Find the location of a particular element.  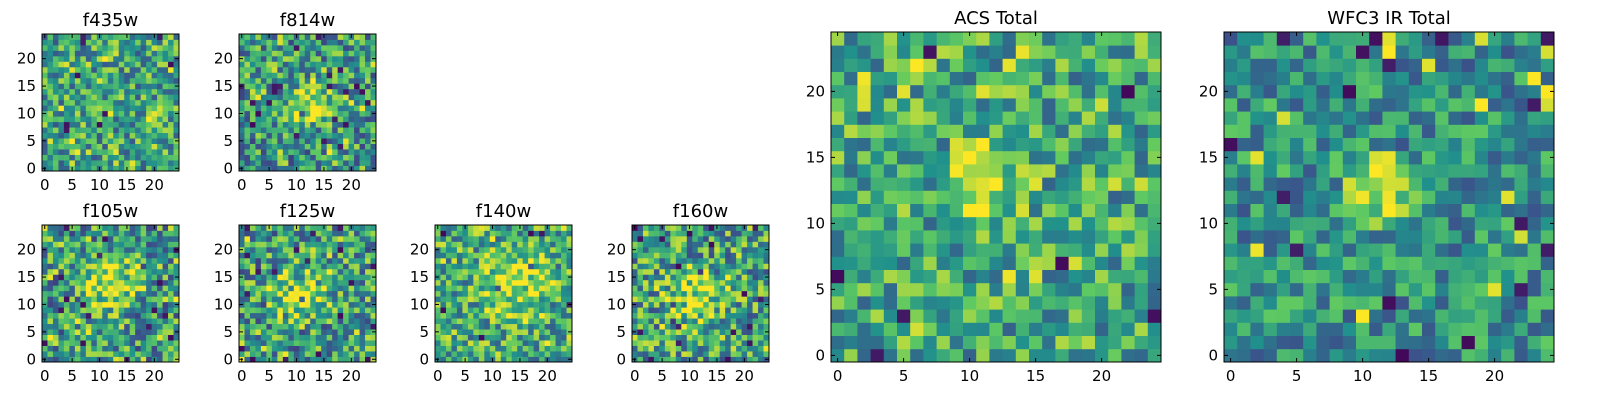

y-tick-label: 5 is located at coordinates (424, 332).